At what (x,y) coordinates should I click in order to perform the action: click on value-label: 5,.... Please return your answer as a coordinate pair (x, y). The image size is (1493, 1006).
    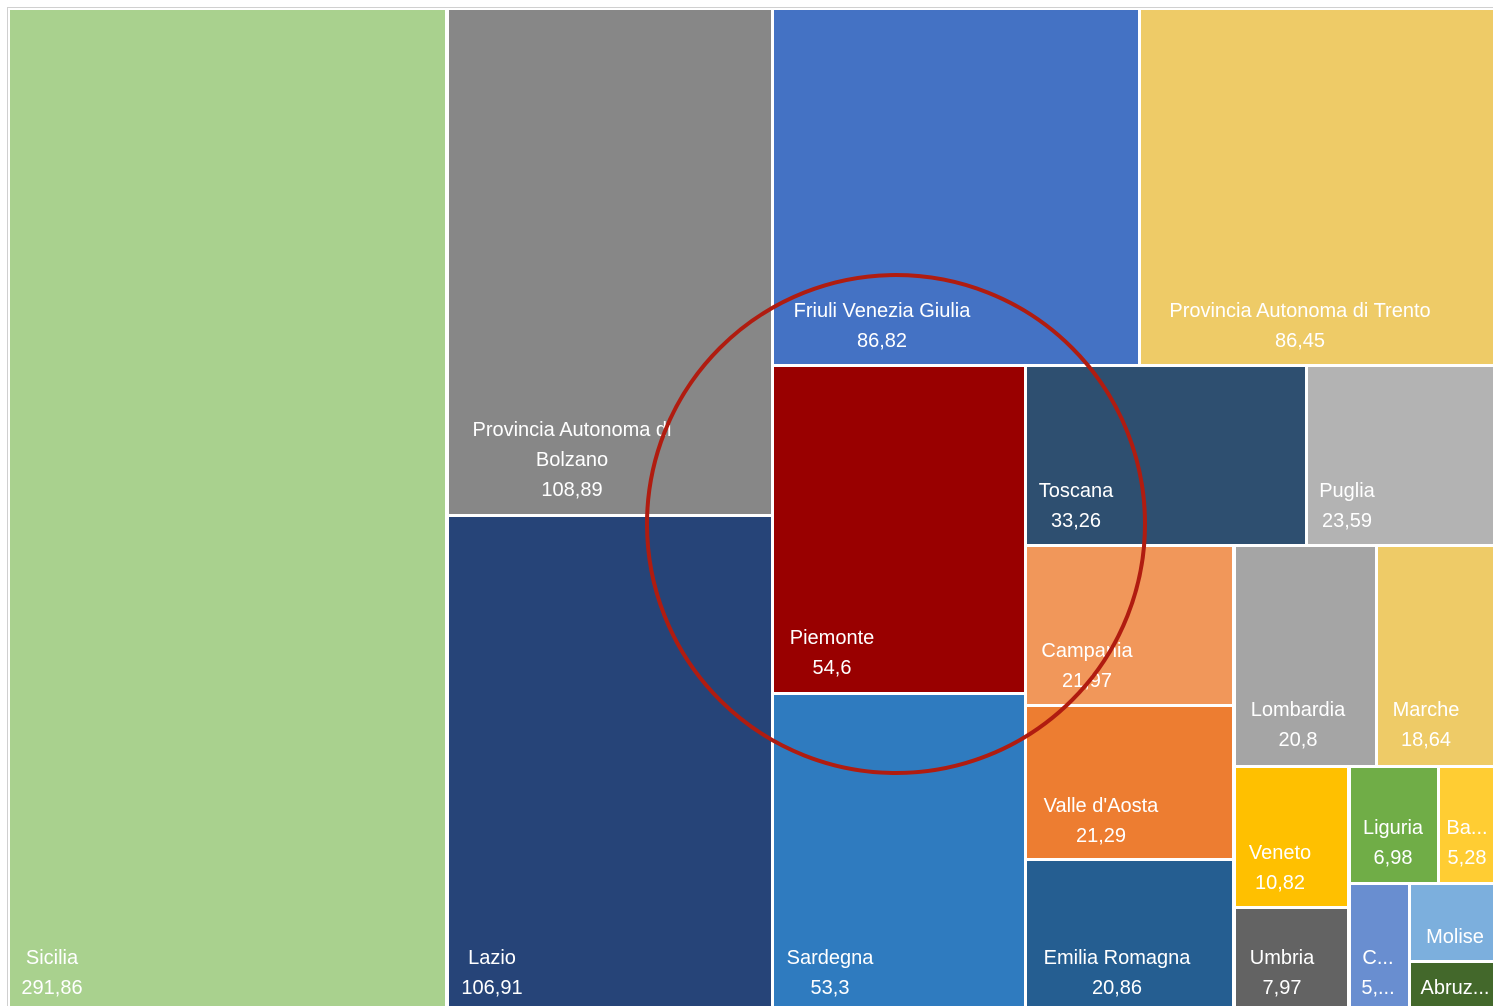
    Looking at the image, I should click on (1378, 988).